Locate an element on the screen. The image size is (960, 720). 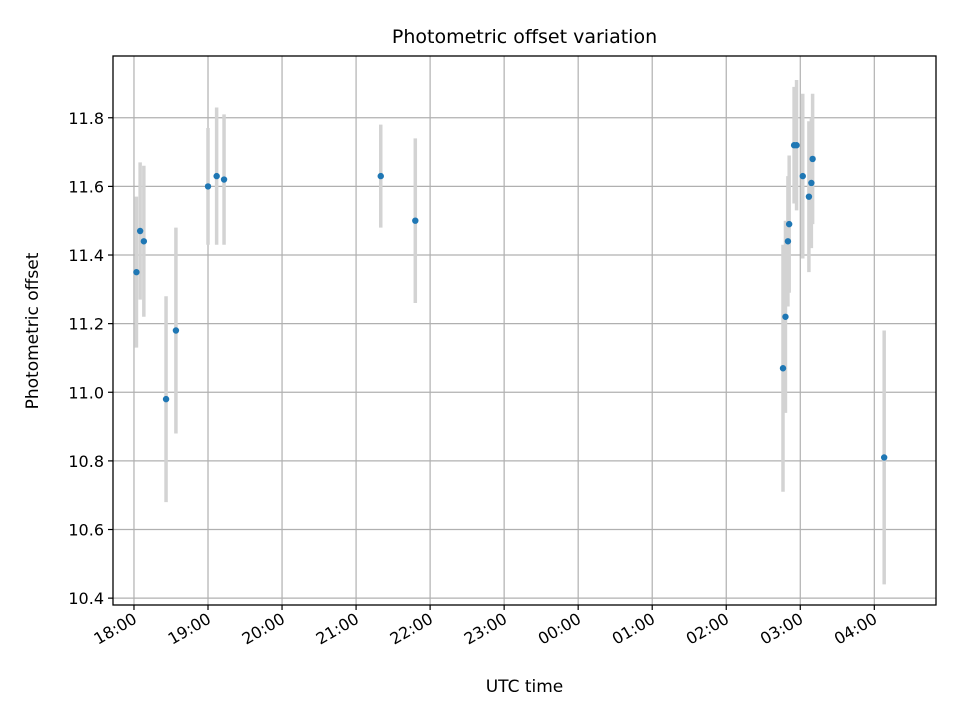
y-tick-label: 10.4 is located at coordinates (86, 598).